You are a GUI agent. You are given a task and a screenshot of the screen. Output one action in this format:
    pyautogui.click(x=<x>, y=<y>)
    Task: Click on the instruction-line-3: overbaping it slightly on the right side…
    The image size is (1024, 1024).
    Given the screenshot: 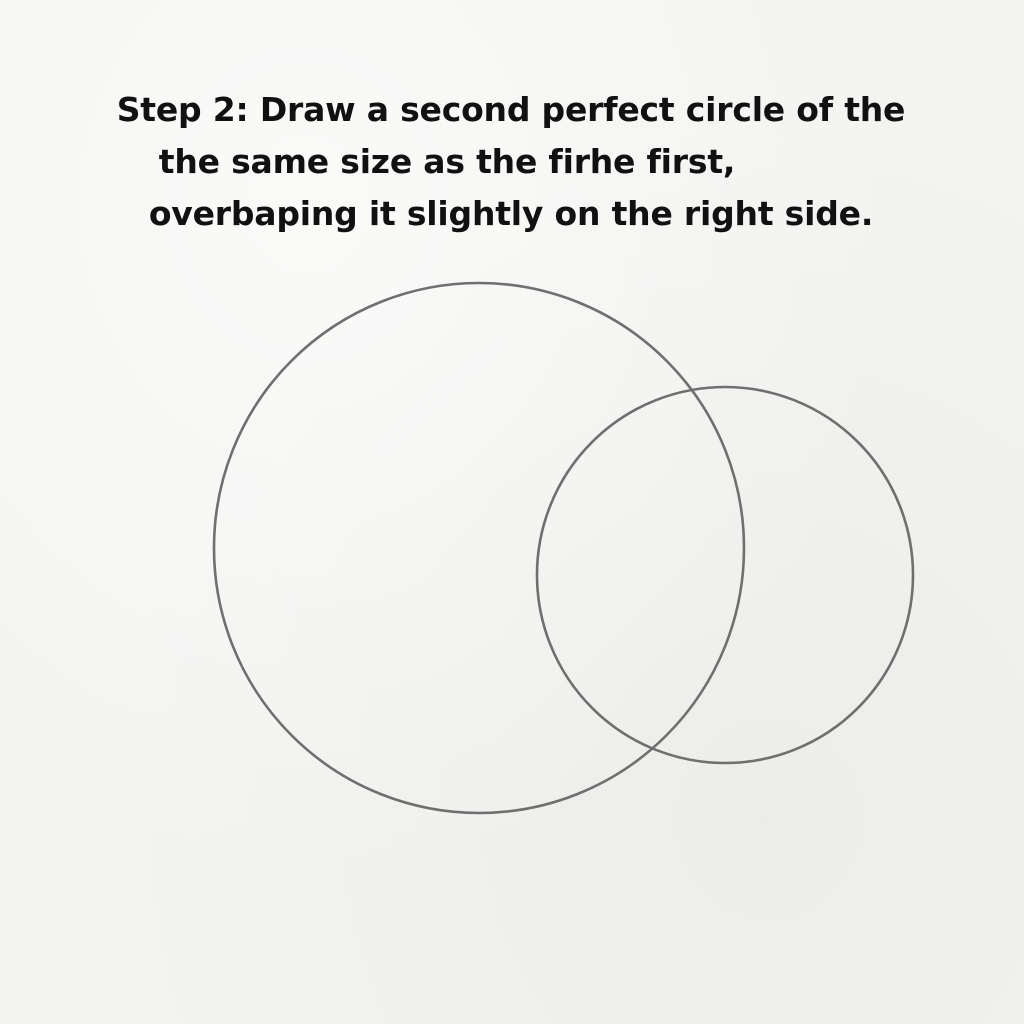 What is the action you would take?
    pyautogui.click(x=511, y=213)
    